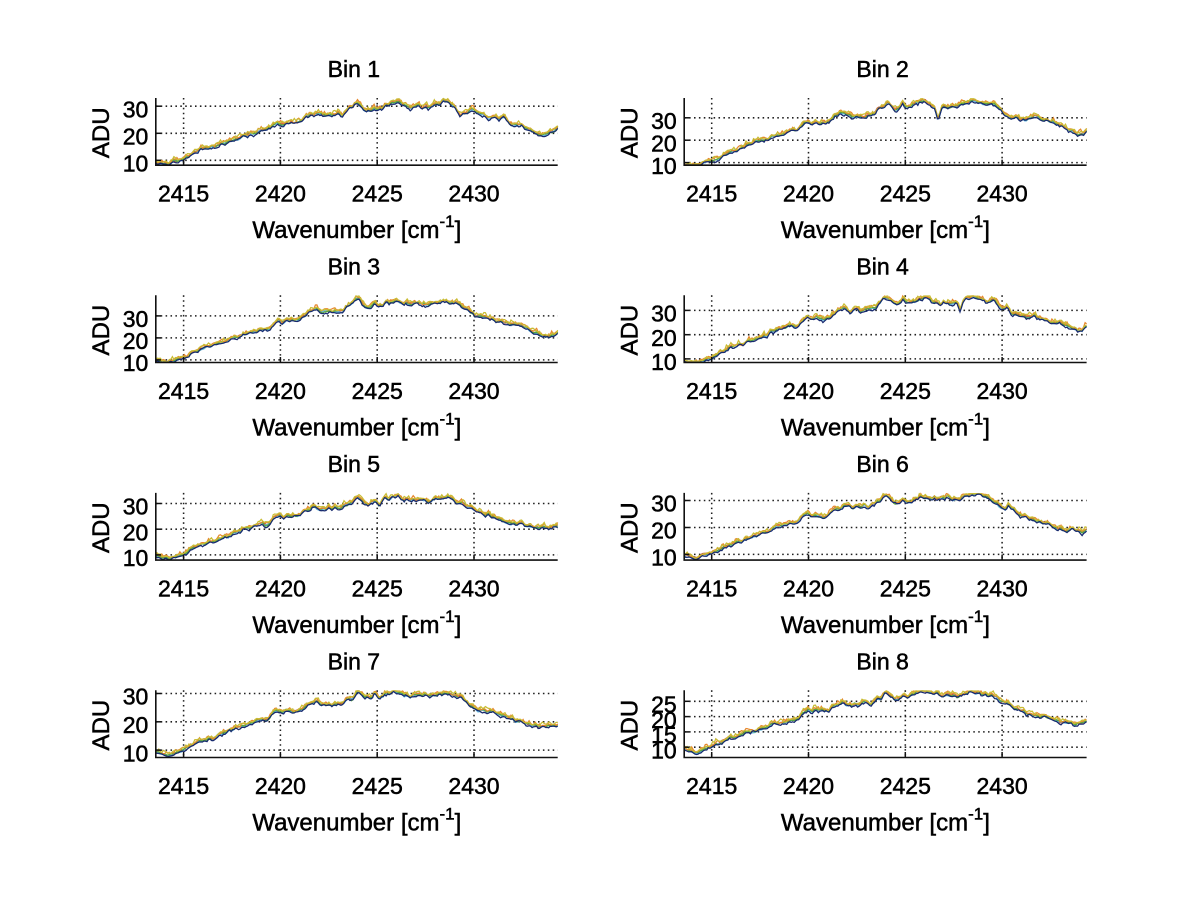 The image size is (1200, 901). What do you see at coordinates (882, 266) in the screenshot?
I see `svg-text: Bin 4` at bounding box center [882, 266].